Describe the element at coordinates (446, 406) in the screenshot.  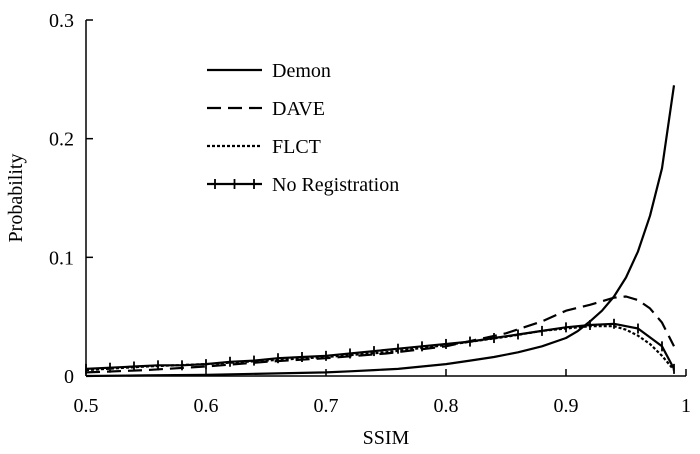
I see `x-tick-label: 0.8` at that location.